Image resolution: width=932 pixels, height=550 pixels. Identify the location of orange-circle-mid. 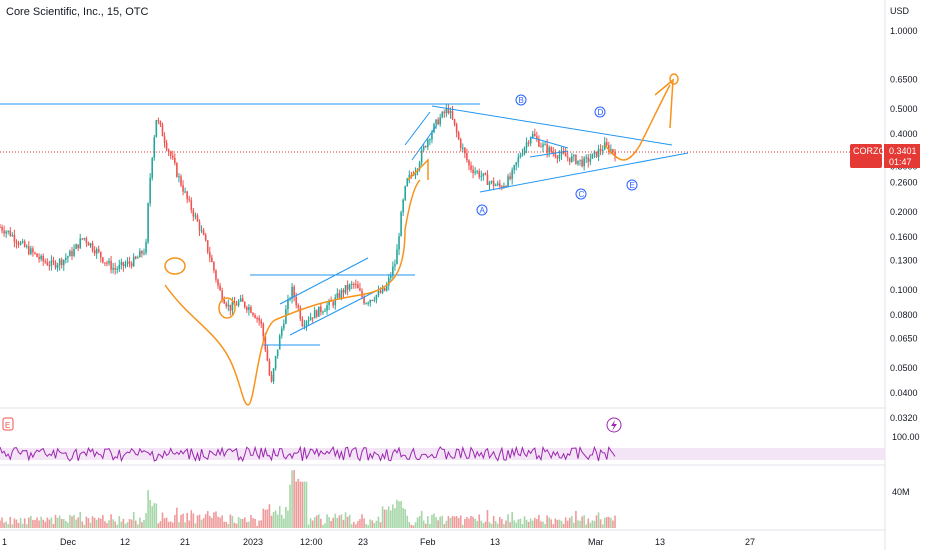
(227, 308).